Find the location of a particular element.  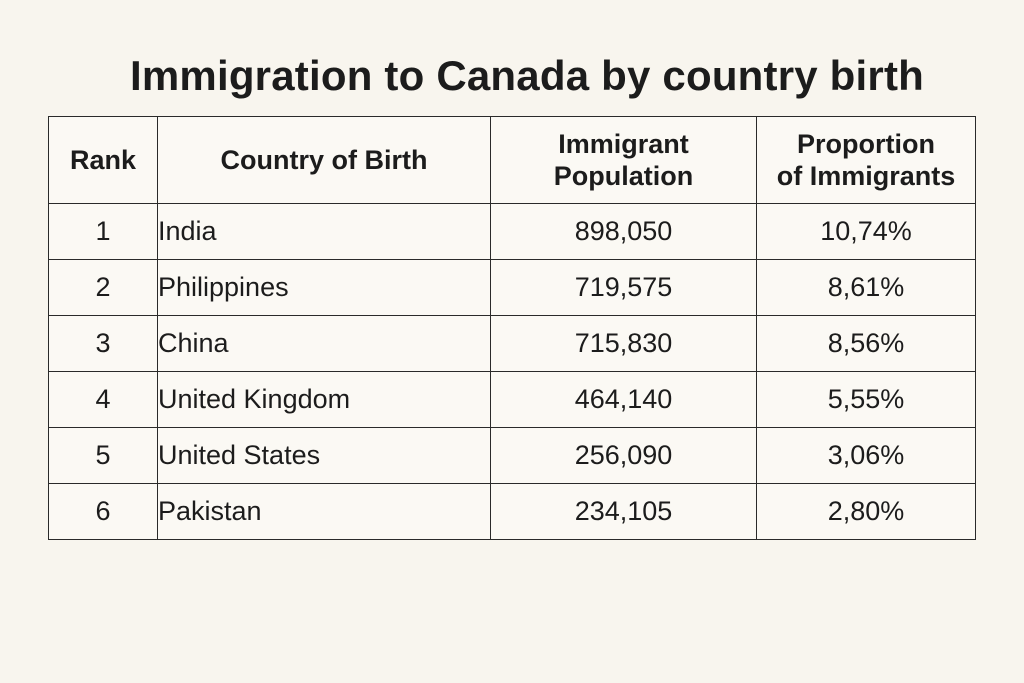

proportion-cell: 8,61% is located at coordinates (866, 287).